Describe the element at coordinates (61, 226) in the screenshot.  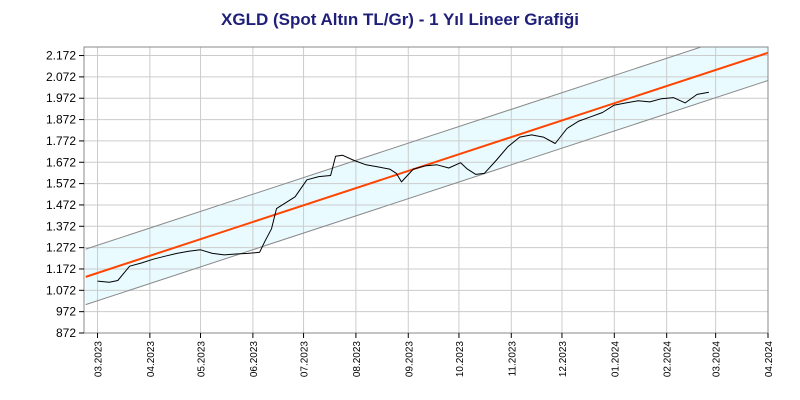
I see `y-tick-label: 1.372` at that location.